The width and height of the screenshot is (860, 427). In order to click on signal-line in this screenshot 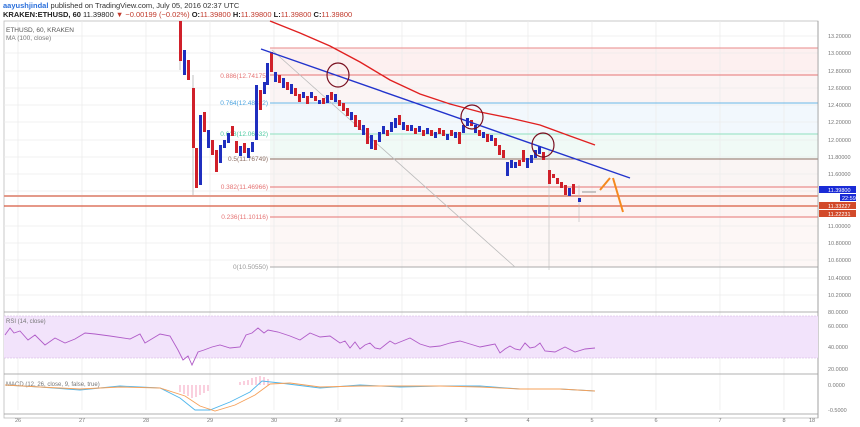, I will do `click(300, 397)`.